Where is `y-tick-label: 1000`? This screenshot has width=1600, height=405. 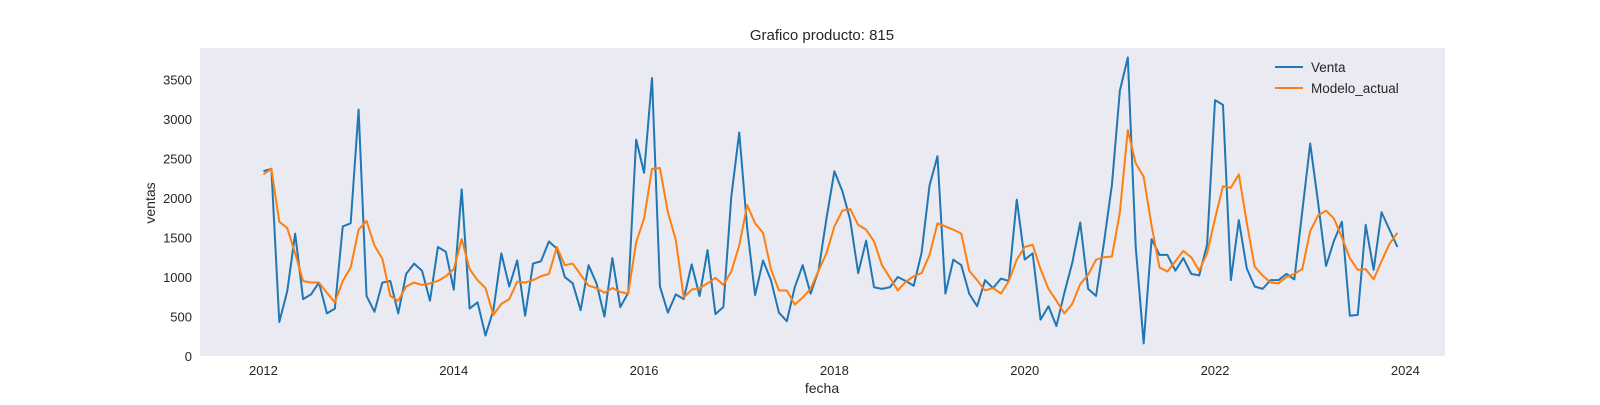
y-tick-label: 1000 is located at coordinates (177, 277).